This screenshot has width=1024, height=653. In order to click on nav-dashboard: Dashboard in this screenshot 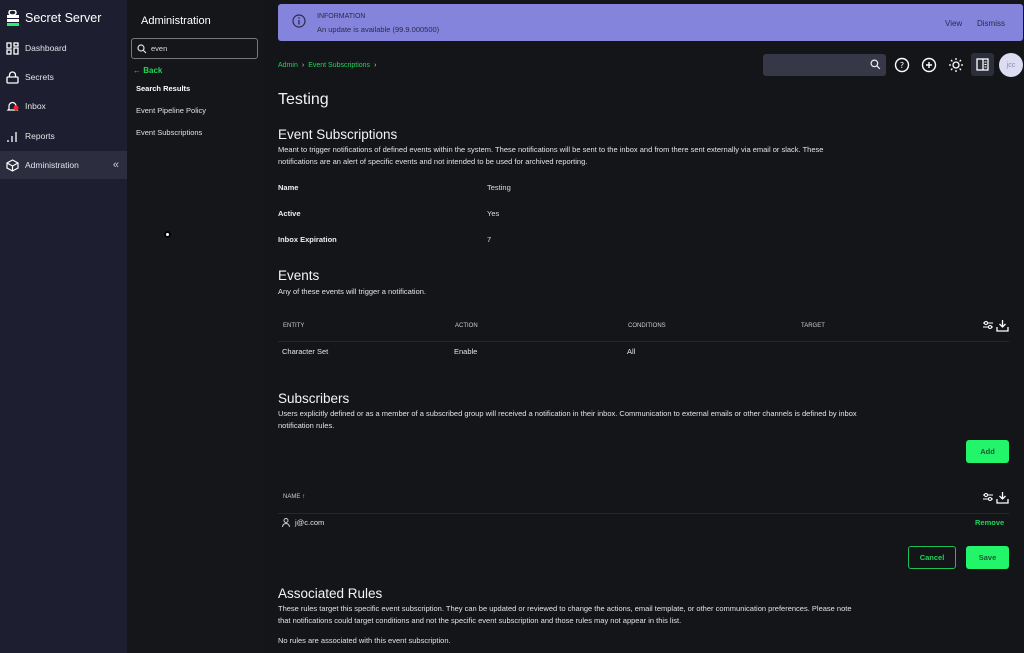, I will do `click(63, 48)`.